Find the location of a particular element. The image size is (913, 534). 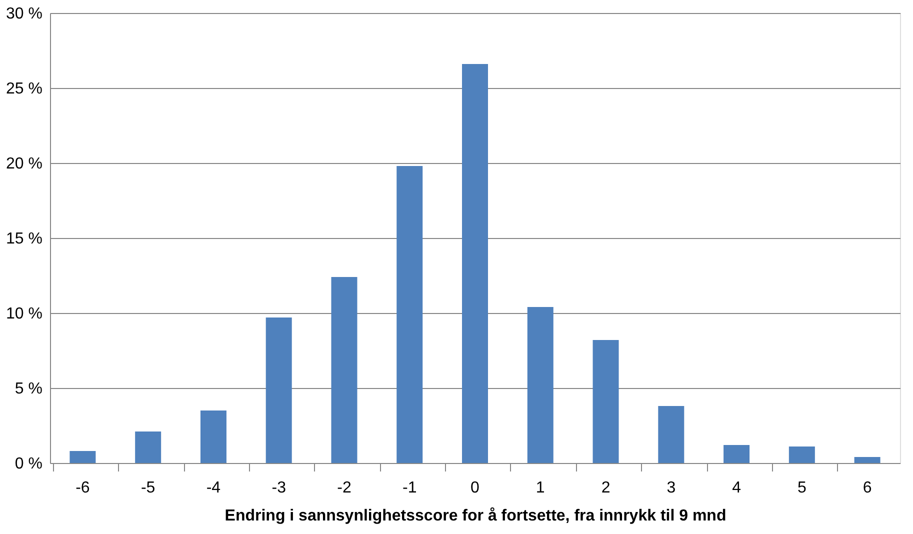

x-tick-label: -3 is located at coordinates (279, 488).